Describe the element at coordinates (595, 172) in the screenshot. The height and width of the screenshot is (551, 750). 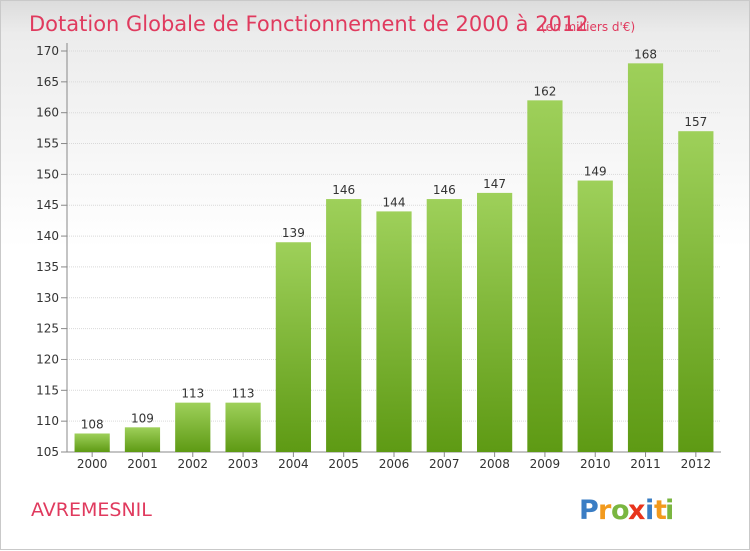
I see `data-label: 149` at that location.